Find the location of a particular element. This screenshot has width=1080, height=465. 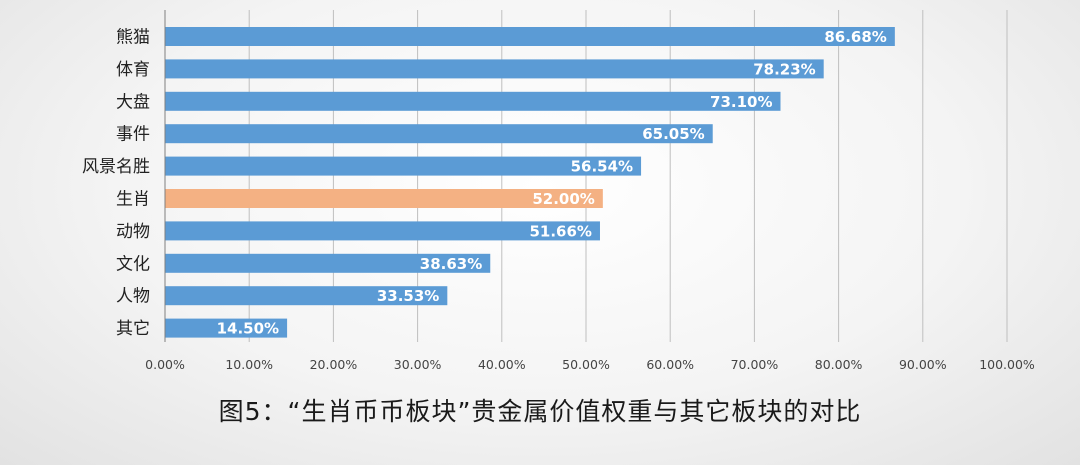

x-tick-label: 50.00% is located at coordinates (586, 364).